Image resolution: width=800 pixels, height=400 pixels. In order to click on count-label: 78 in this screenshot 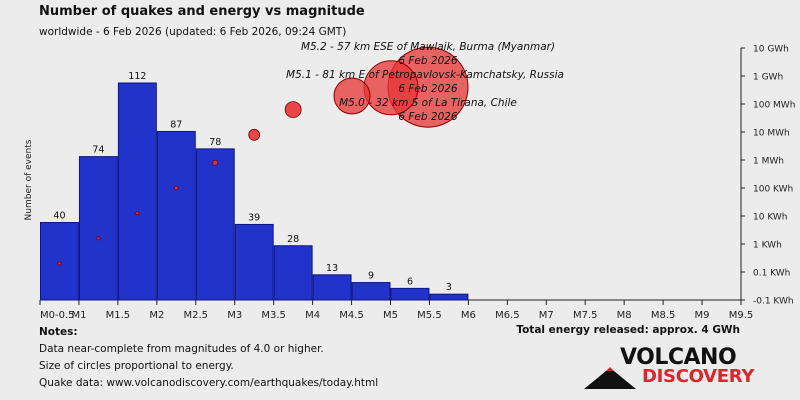, I will do `click(215, 142)`.